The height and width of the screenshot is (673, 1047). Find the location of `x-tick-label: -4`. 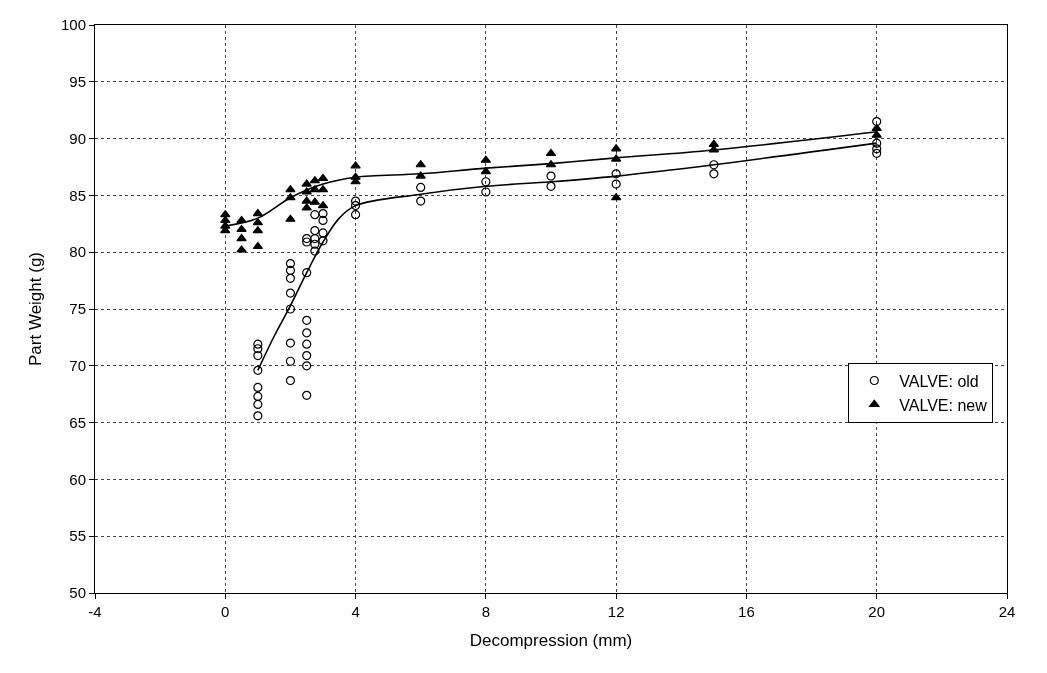

x-tick-label: -4 is located at coordinates (95, 611).